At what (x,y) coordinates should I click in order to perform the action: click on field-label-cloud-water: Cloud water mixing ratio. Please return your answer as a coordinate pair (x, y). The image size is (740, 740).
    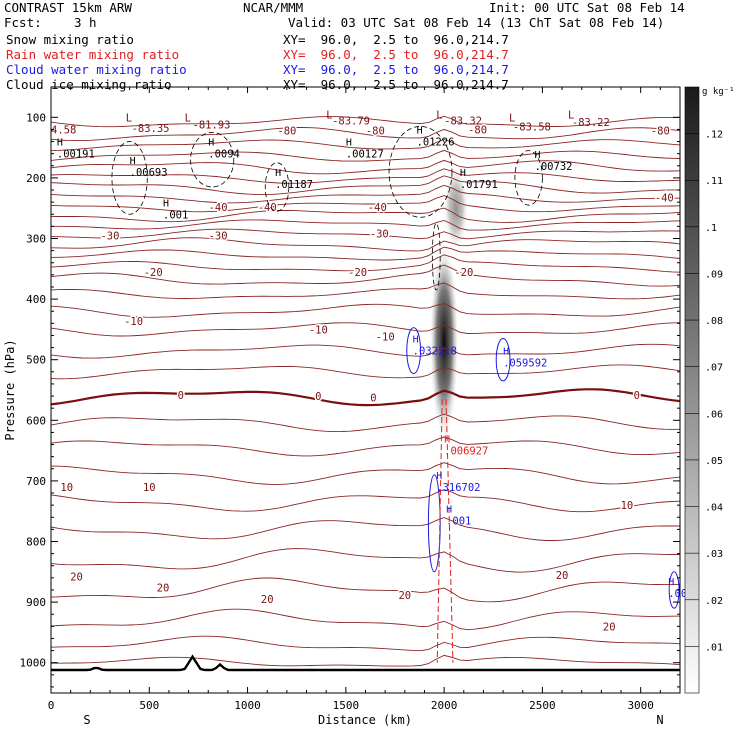
    Looking at the image, I should click on (96, 69).